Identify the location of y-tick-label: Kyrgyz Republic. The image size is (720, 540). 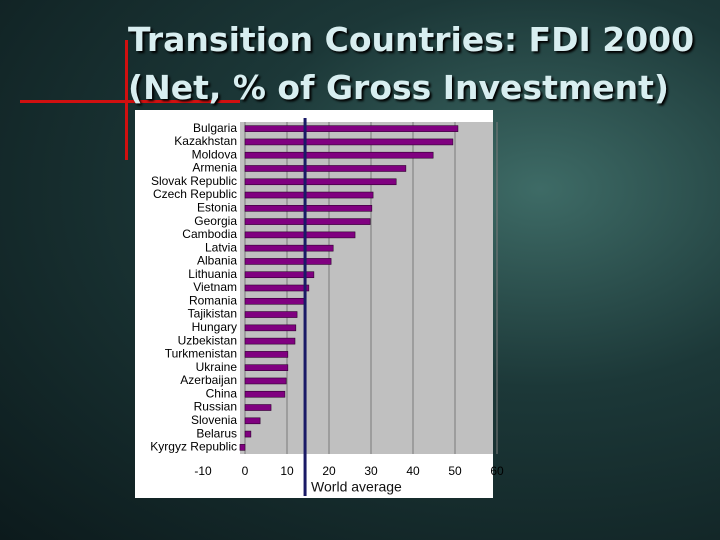
(193, 447).